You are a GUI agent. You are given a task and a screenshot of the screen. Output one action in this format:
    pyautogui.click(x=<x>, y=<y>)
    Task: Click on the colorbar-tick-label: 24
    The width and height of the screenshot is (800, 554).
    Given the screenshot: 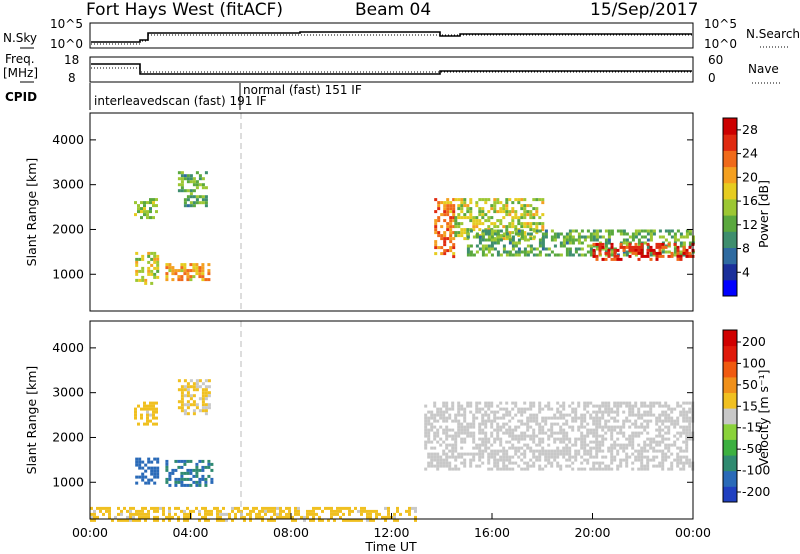 What is the action you would take?
    pyautogui.click(x=750, y=153)
    